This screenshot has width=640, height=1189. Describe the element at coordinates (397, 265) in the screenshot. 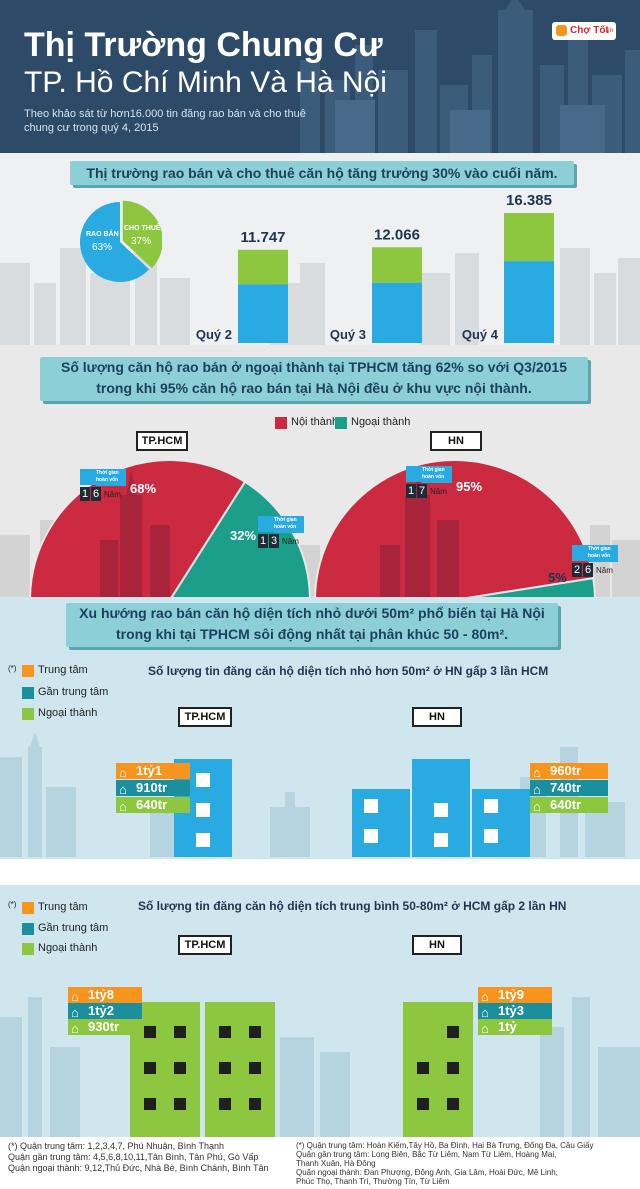

I see `bar-rent` at that location.